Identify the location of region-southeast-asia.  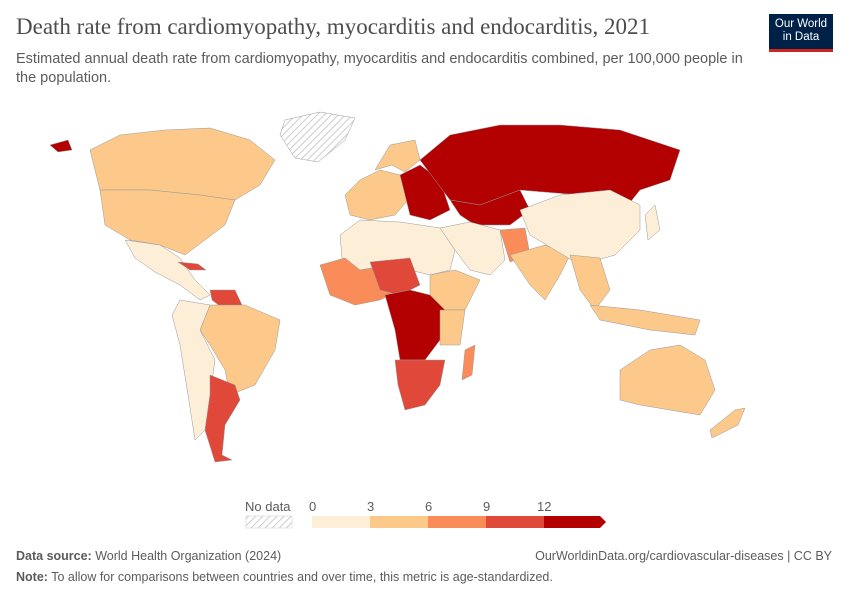
(590, 282).